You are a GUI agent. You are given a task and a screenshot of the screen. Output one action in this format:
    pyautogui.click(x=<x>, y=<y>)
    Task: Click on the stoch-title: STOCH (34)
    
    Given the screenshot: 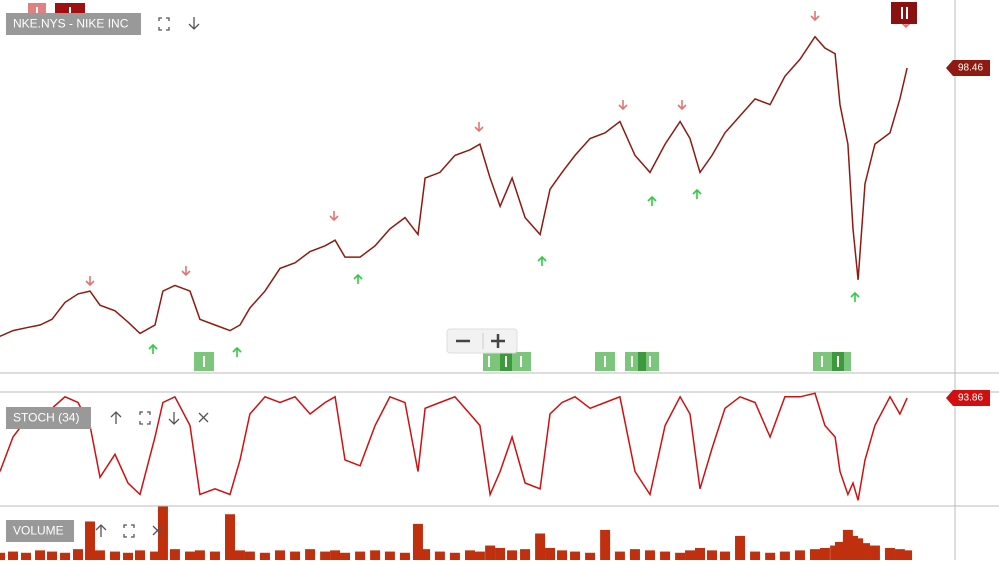 What is the action you would take?
    pyautogui.click(x=46, y=418)
    